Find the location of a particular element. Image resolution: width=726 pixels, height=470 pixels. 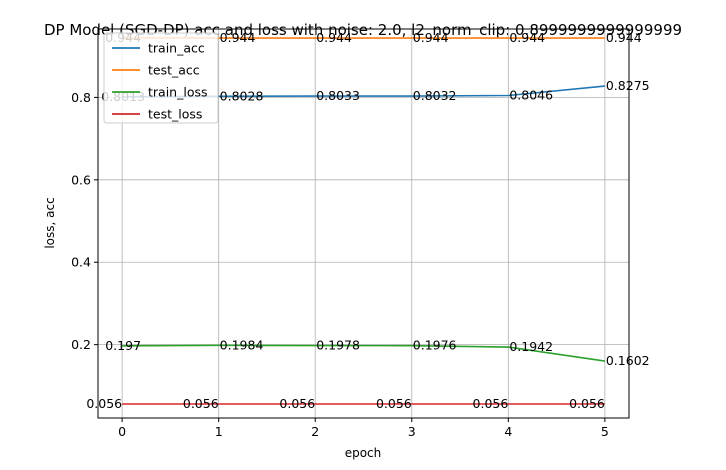

data-label-train-acc: 0.8275 is located at coordinates (628, 85).